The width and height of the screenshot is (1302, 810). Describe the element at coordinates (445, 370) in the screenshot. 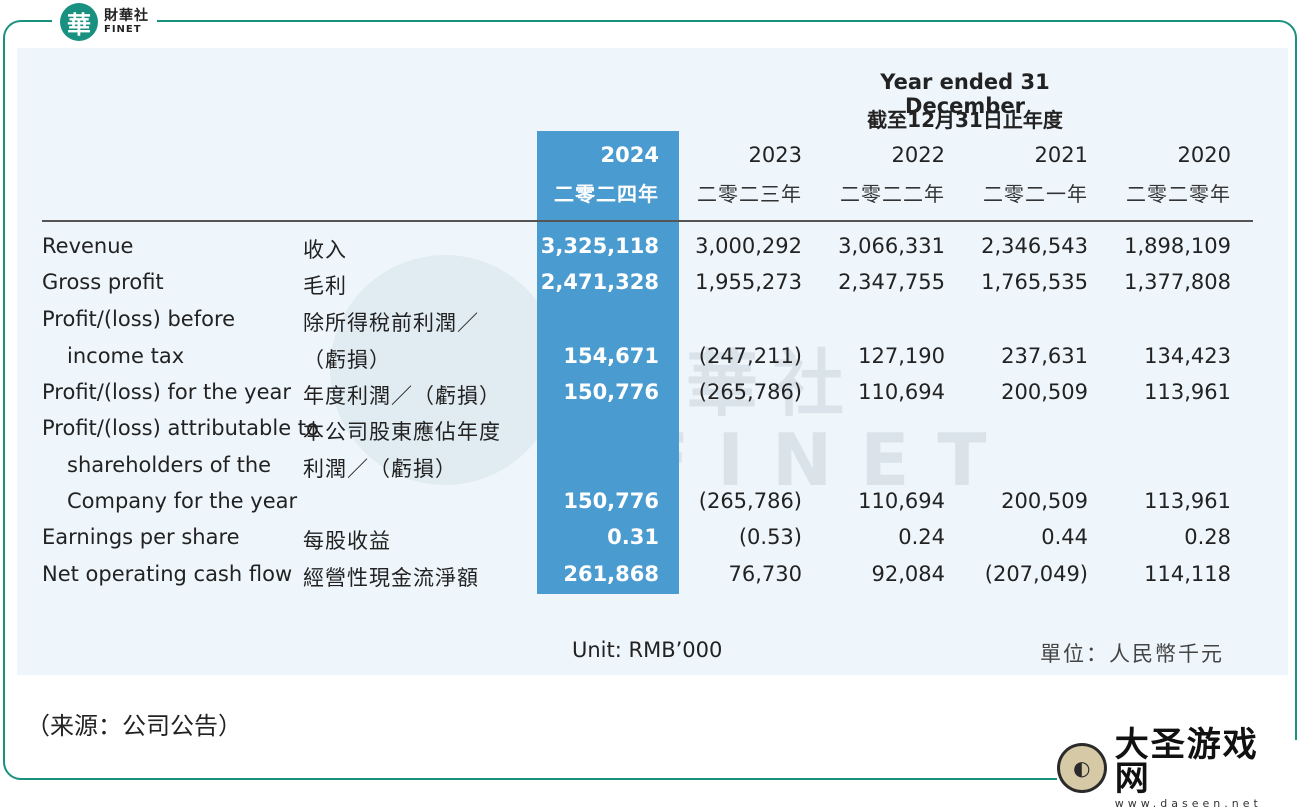

I see `watermark-circle-icon` at that location.